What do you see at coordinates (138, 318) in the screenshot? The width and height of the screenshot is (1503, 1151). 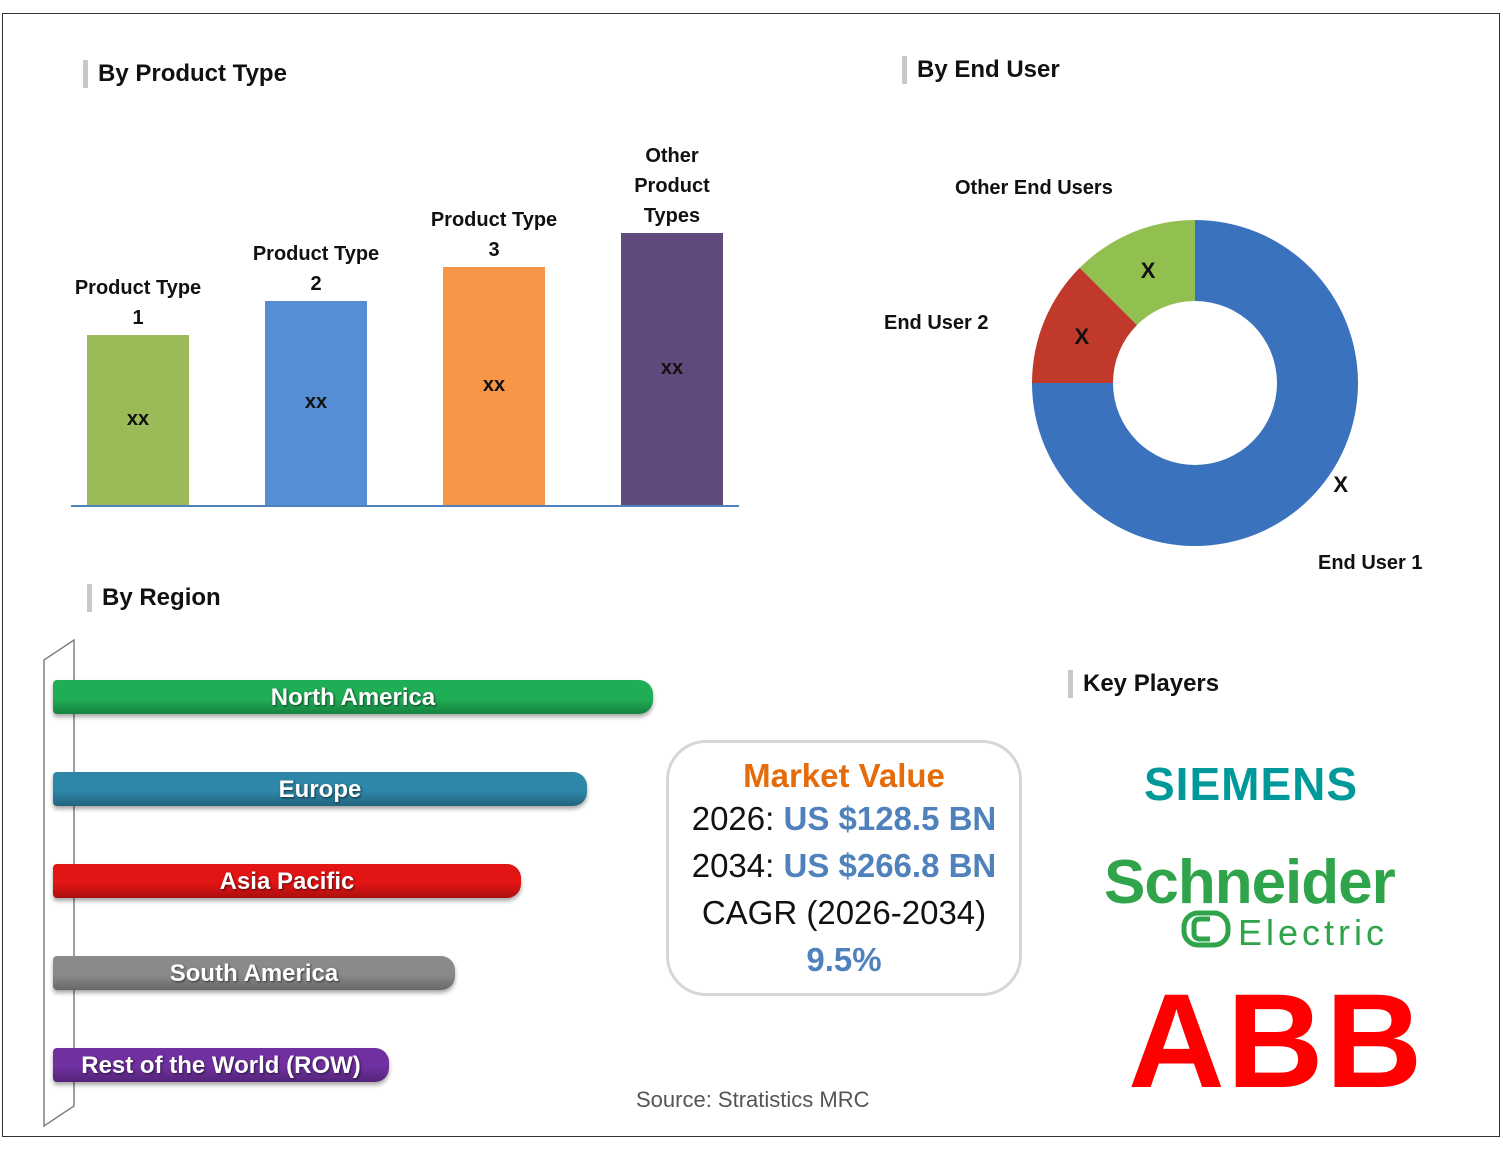 I see `product-bar-label-line: 1` at bounding box center [138, 318].